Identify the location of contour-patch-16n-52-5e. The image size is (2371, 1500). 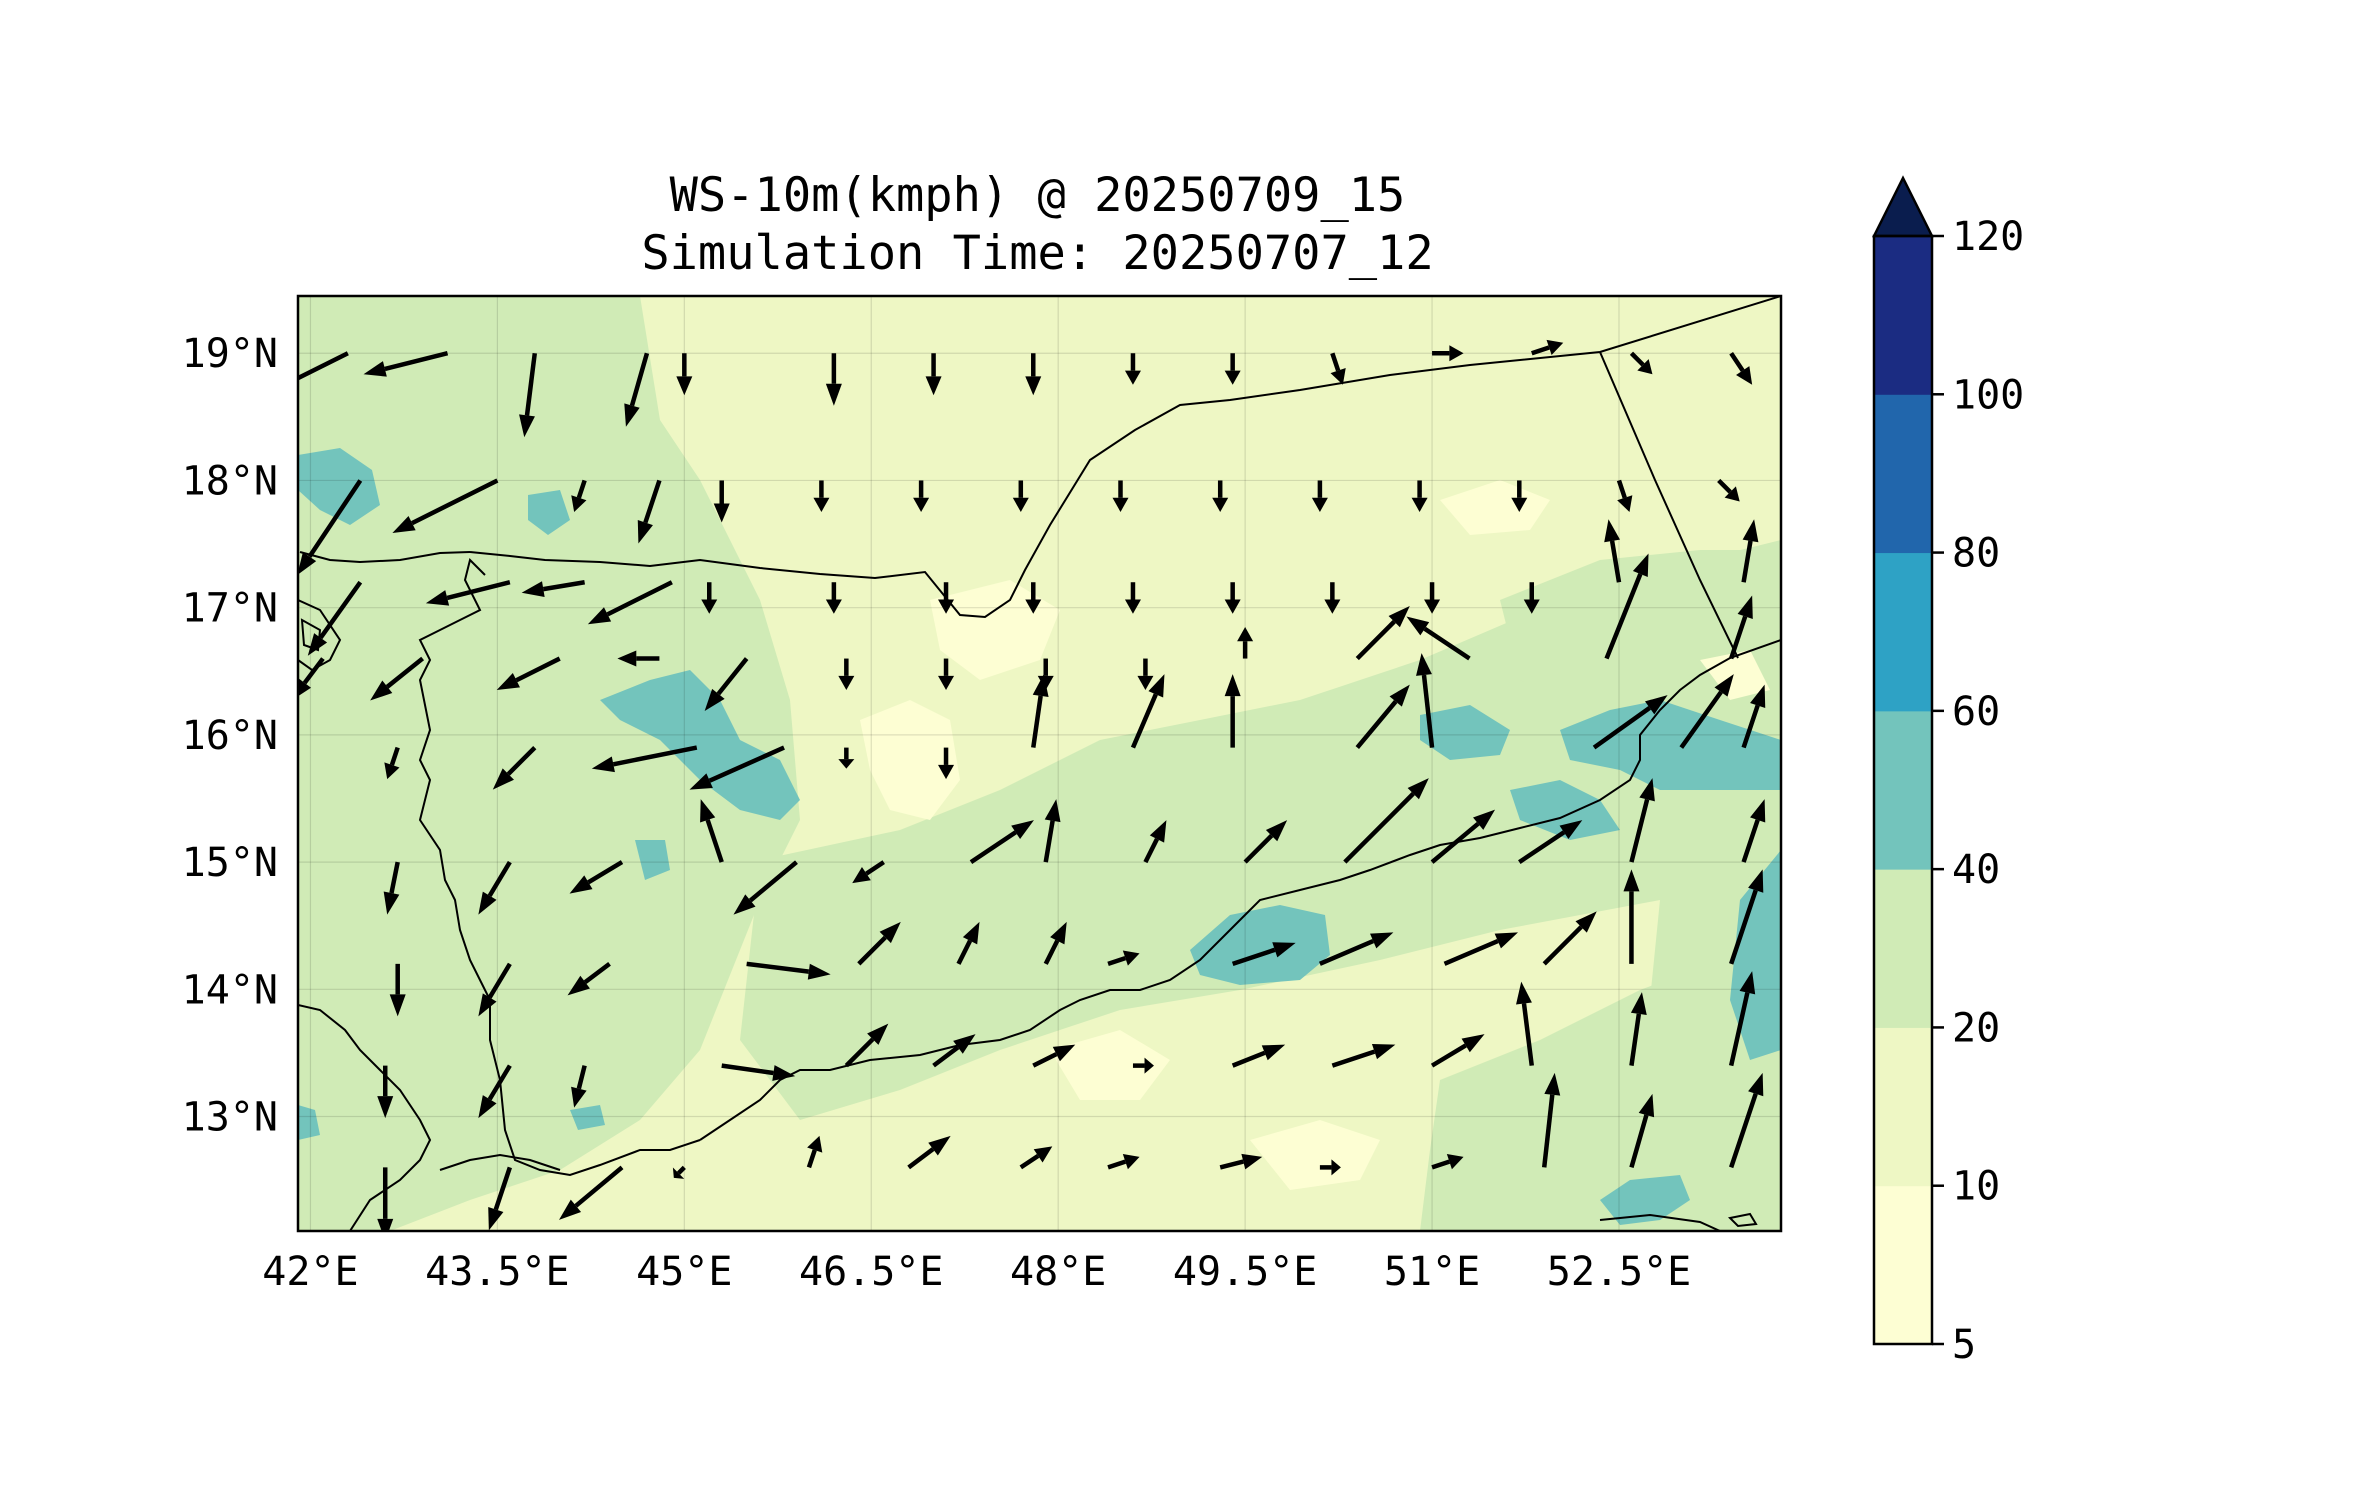
(1670, 745).